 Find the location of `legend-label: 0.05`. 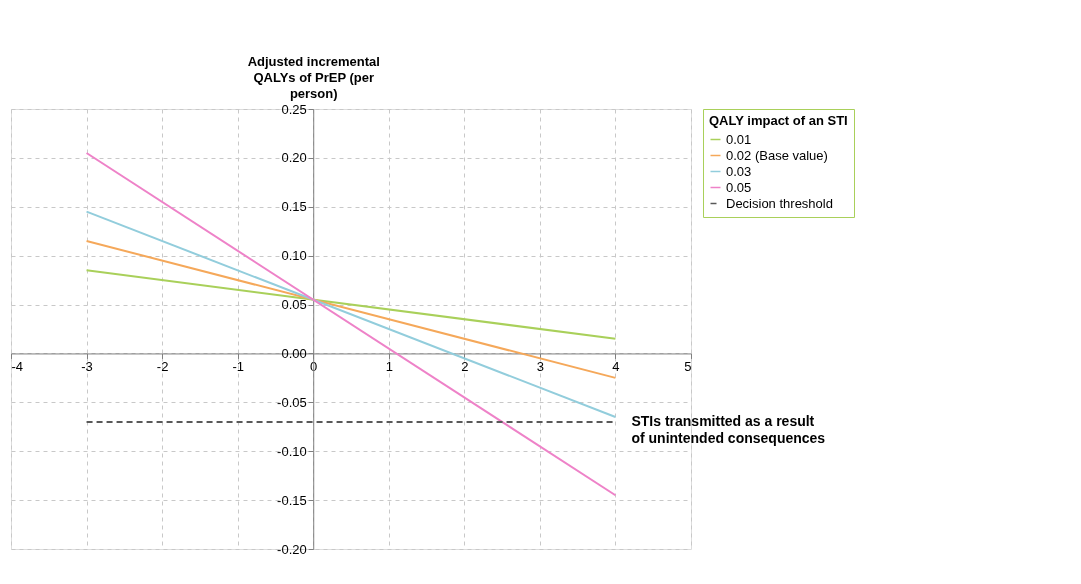

legend-label: 0.05 is located at coordinates (739, 187).